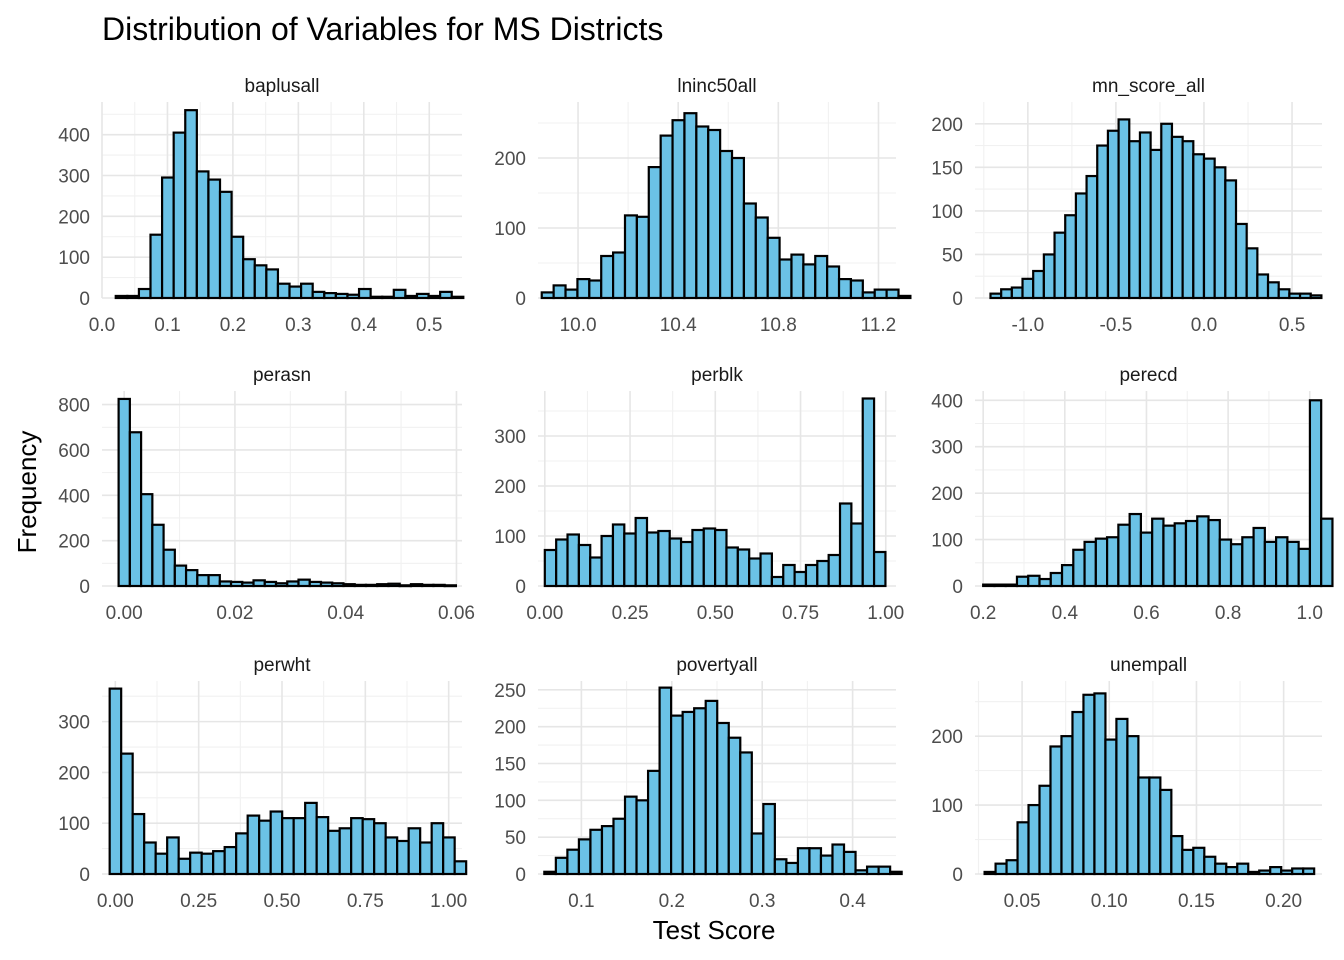 This screenshot has height=960, width=1344. What do you see at coordinates (1148, 86) in the screenshot?
I see `facet-label: mn_score_all` at bounding box center [1148, 86].